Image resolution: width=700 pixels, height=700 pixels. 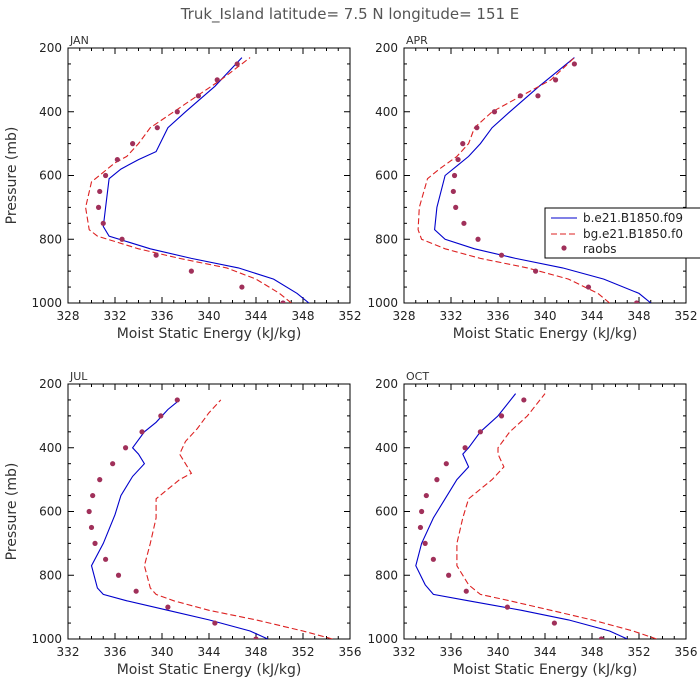 I want to click on y-tick-label: 1000, so click(x=46, y=639).